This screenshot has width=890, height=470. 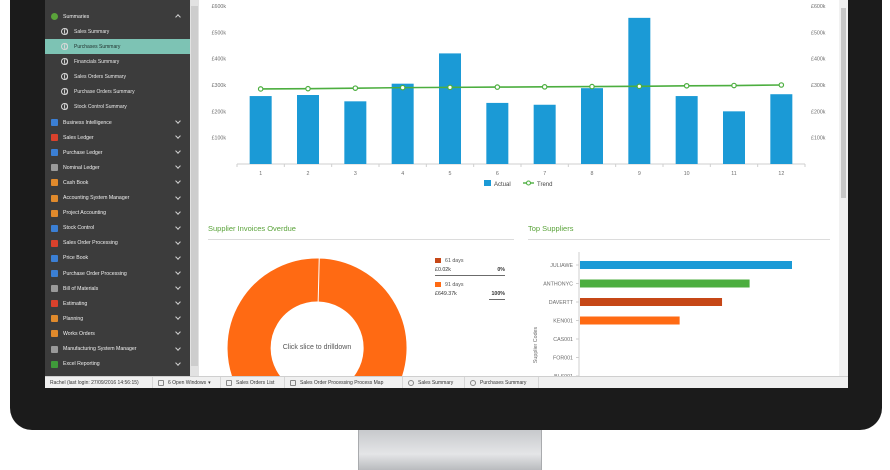 What do you see at coordinates (449, 261) in the screenshot?
I see `legend-61-days: 61 days` at bounding box center [449, 261].